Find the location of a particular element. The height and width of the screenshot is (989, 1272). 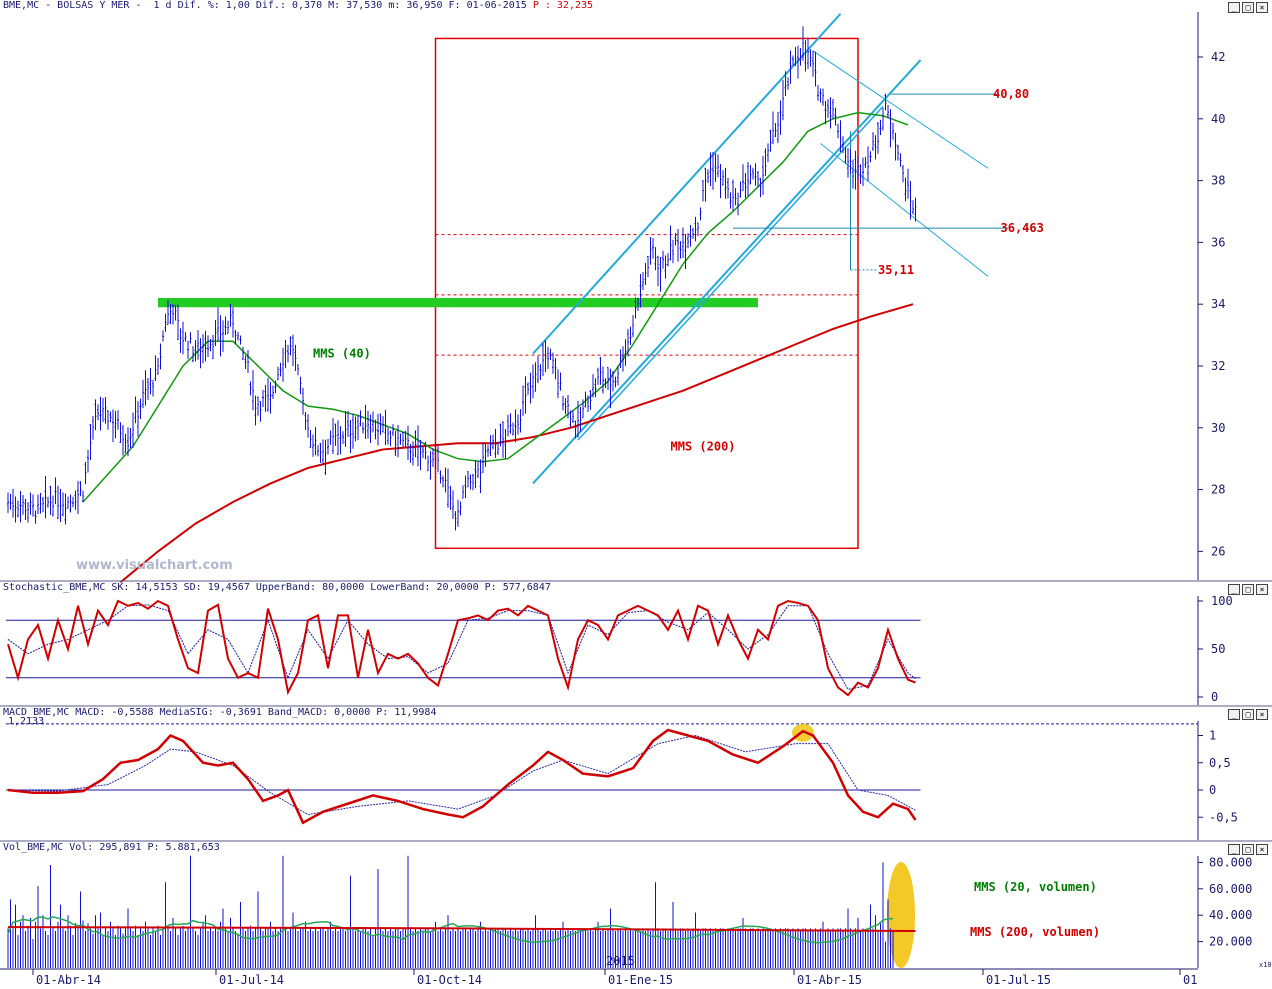

time-tick-label: 01-Oct-14 is located at coordinates (449, 980).